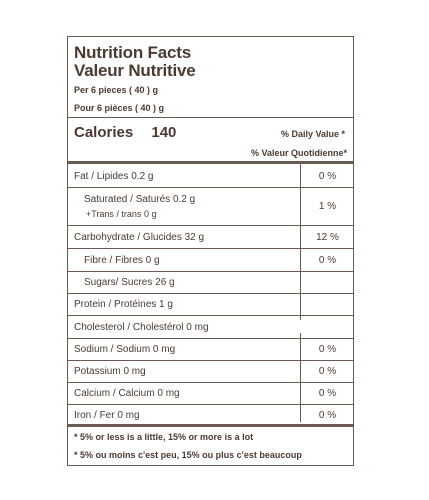 This screenshot has width=429, height=500. I want to click on title-fr: Valeur Nutritive, so click(135, 70).